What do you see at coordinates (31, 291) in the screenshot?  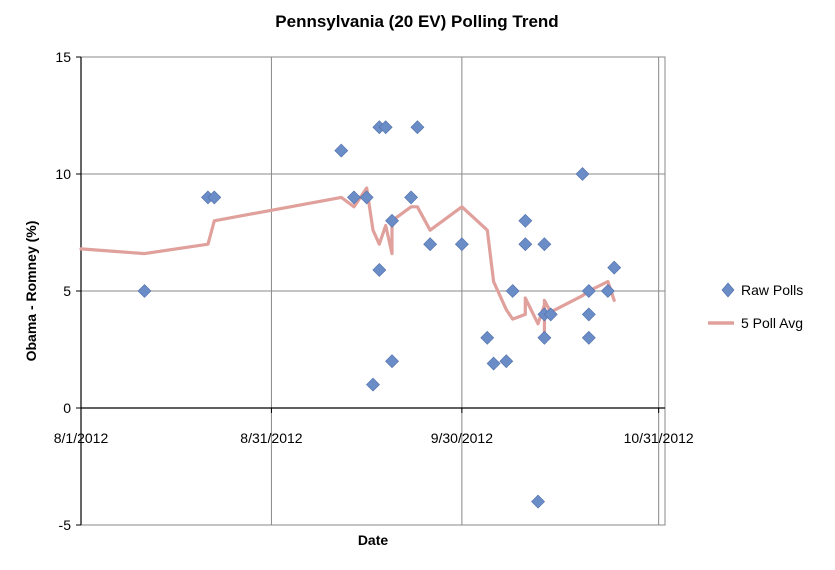 I see `y-axis-label: Obama - Romney (%)` at bounding box center [31, 291].